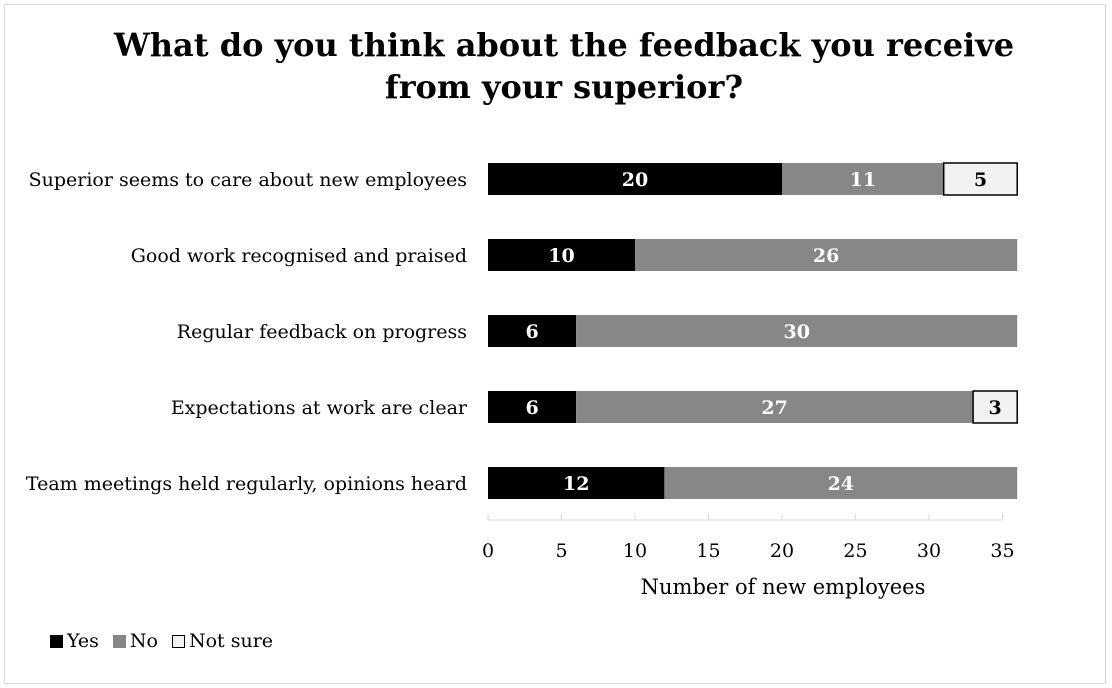 This screenshot has height=688, width=1112. Describe the element at coordinates (299, 256) in the screenshot. I see `category-label: Good work recognised and praised` at that location.